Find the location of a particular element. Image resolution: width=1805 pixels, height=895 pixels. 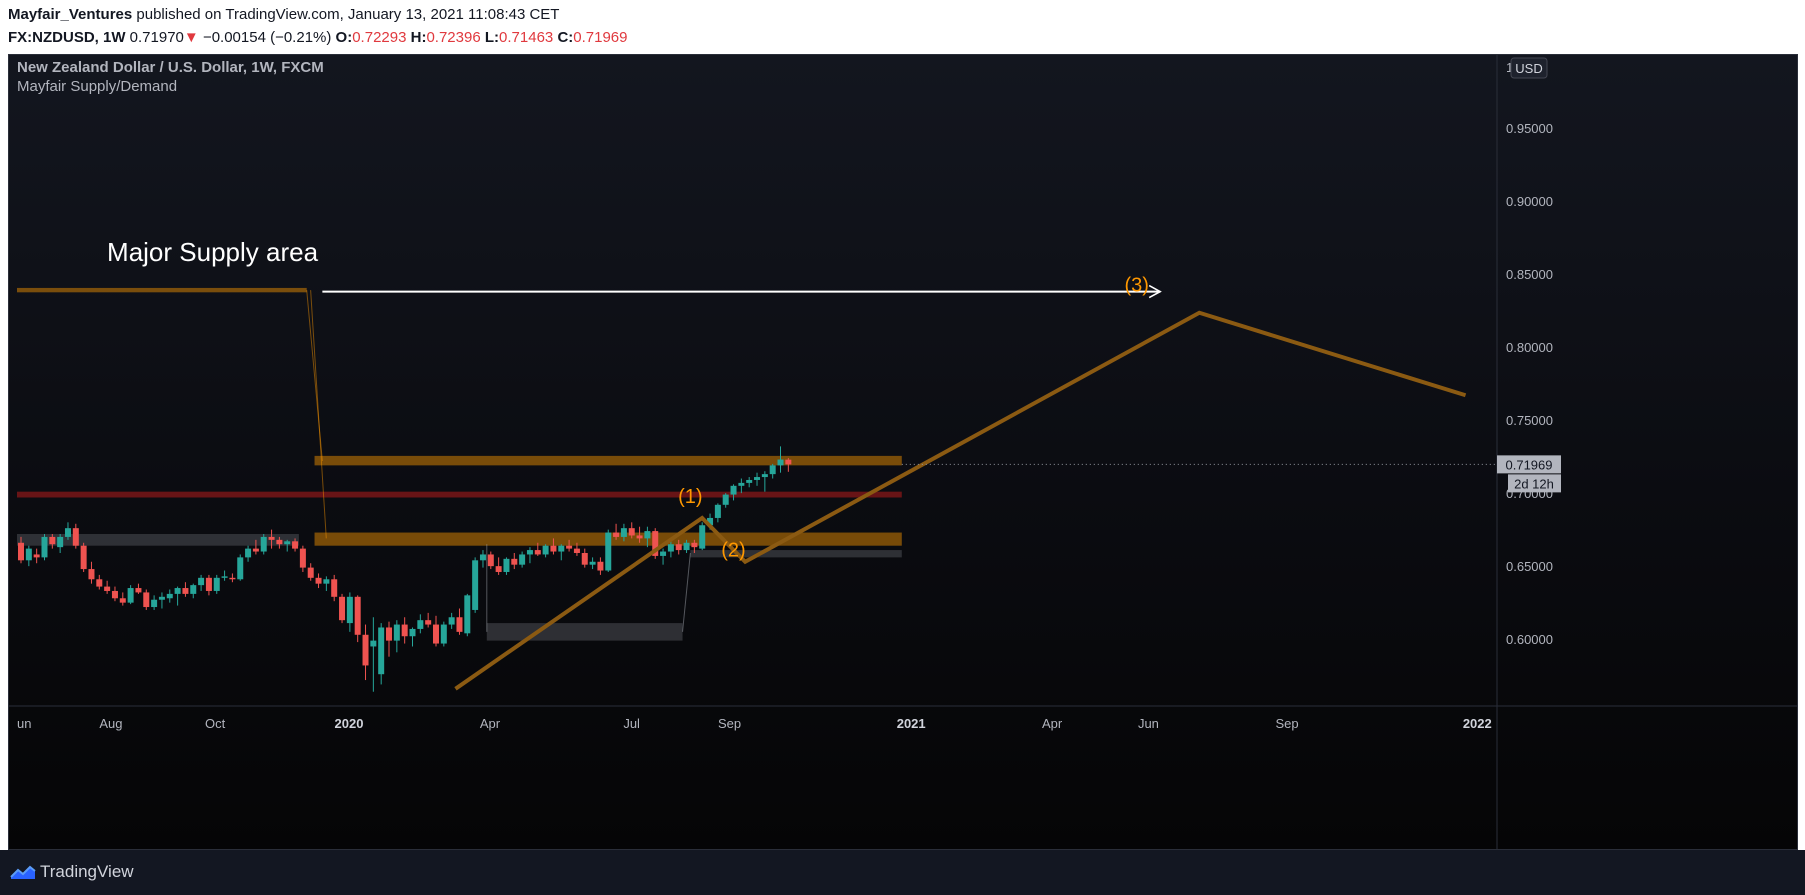

ohlc-high-label: H: is located at coordinates (418, 37).